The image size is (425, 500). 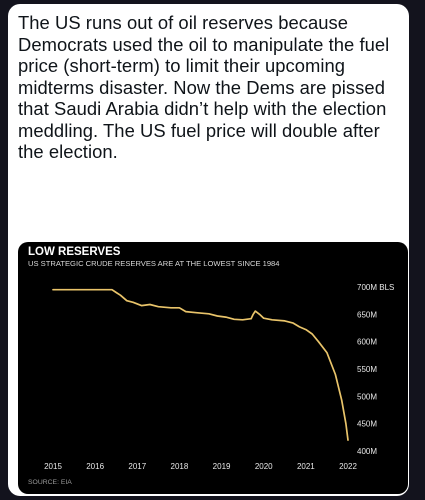 I want to click on x-tick-label: 2016, so click(x=95, y=466).